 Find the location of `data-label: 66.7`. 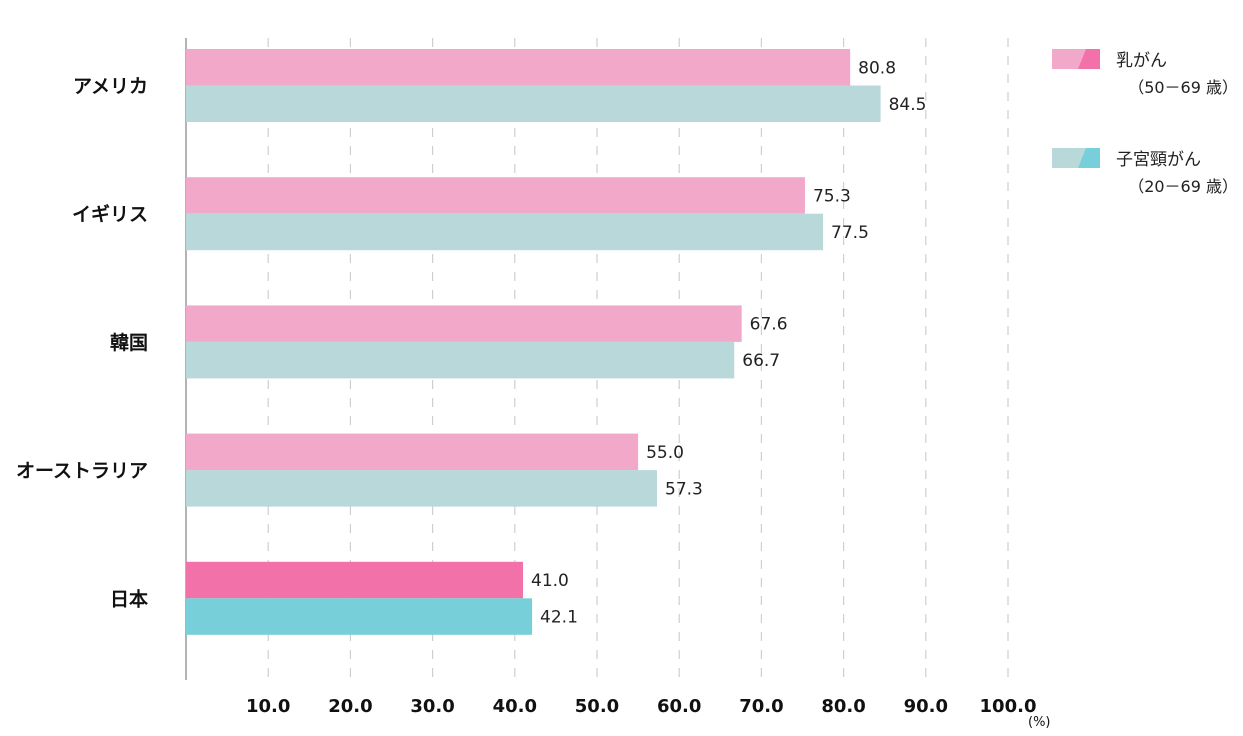

data-label: 66.7 is located at coordinates (761, 361).